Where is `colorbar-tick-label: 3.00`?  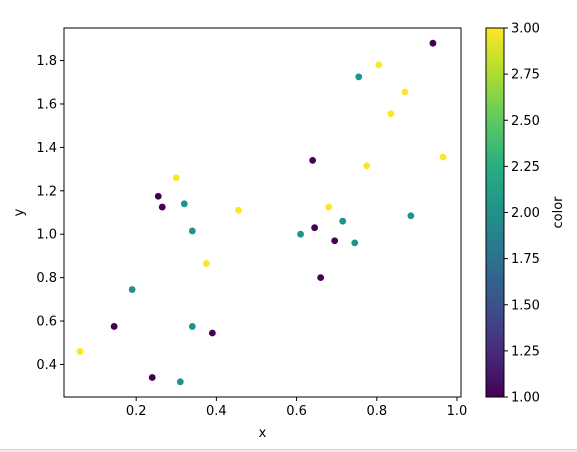
colorbar-tick-label: 3.00 is located at coordinates (525, 29).